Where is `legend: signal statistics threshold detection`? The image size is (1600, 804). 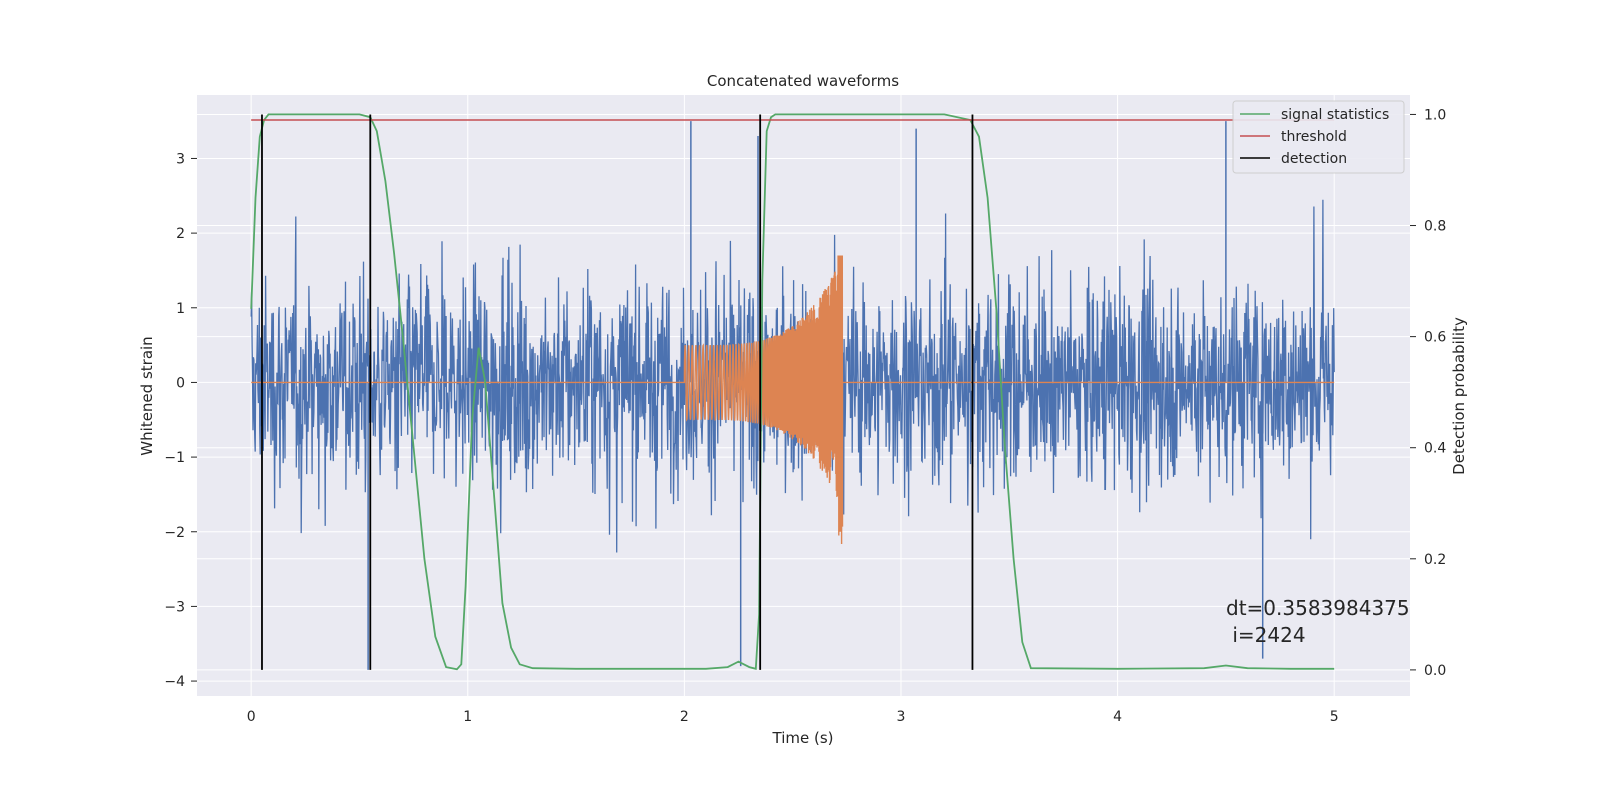 legend: signal statistics threshold detection is located at coordinates (1318, 137).